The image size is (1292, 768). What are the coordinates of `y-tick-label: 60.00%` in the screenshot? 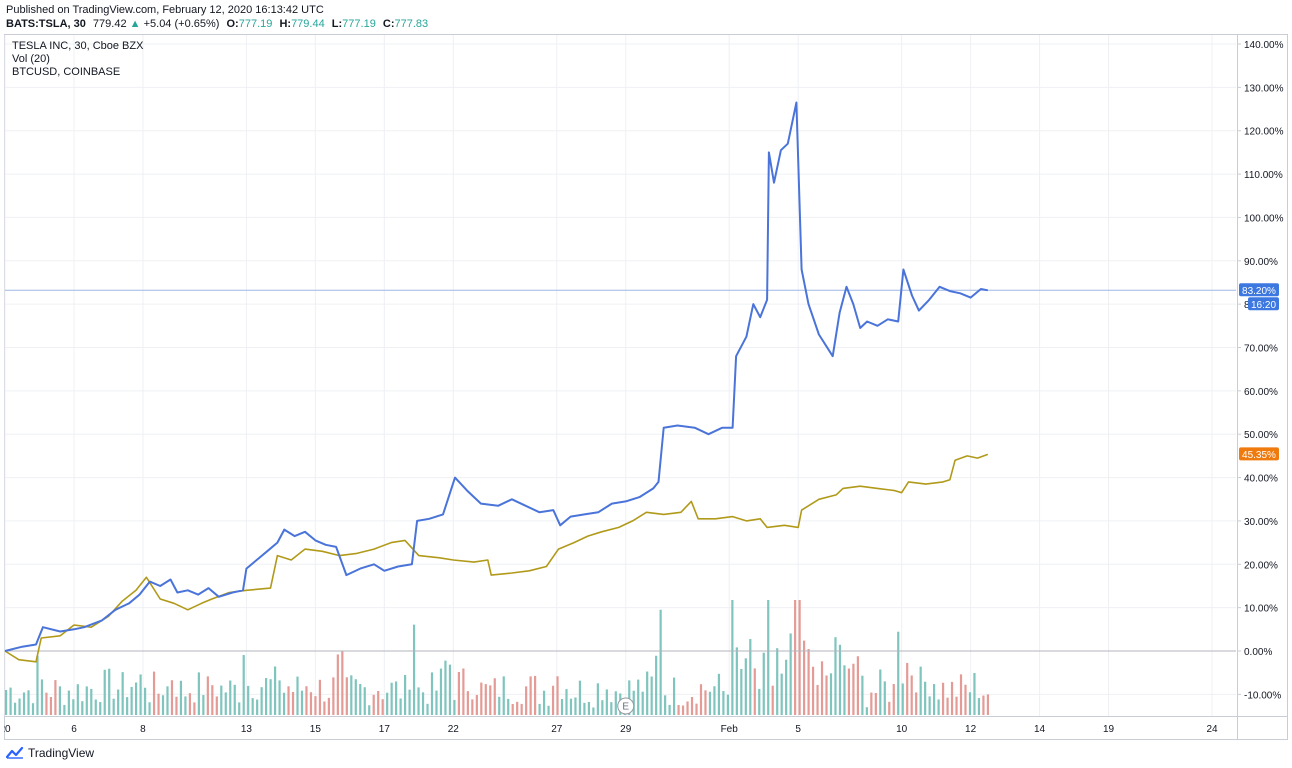 It's located at (1261, 392).